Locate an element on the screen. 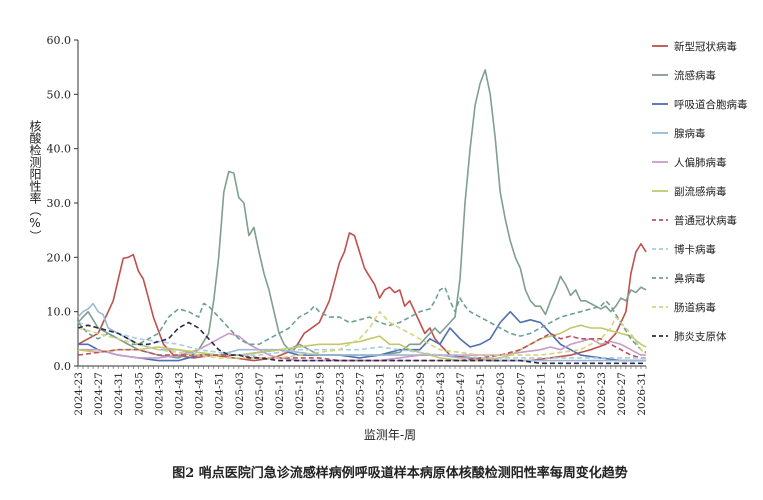 The image size is (763, 500). x-tick-label: 2024-39 is located at coordinates (159, 394).